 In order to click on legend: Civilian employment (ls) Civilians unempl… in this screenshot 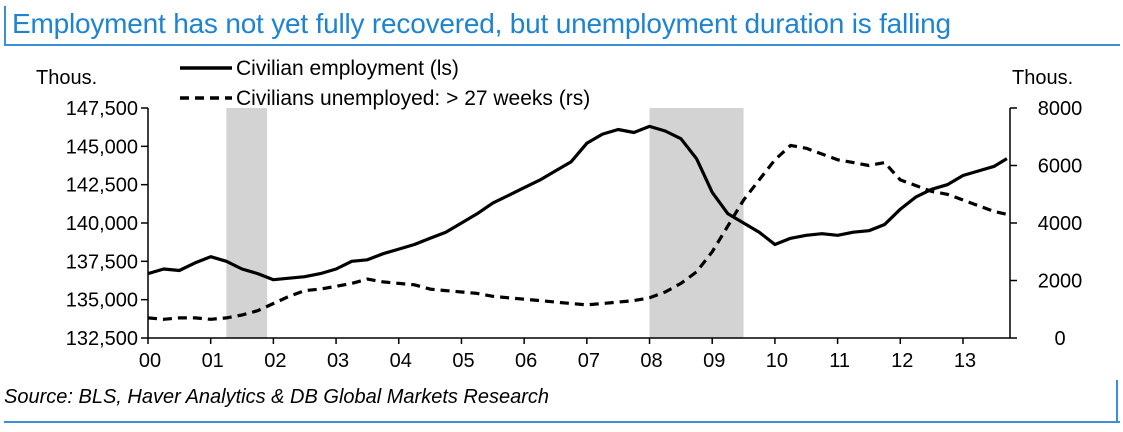, I will do `click(385, 83)`.